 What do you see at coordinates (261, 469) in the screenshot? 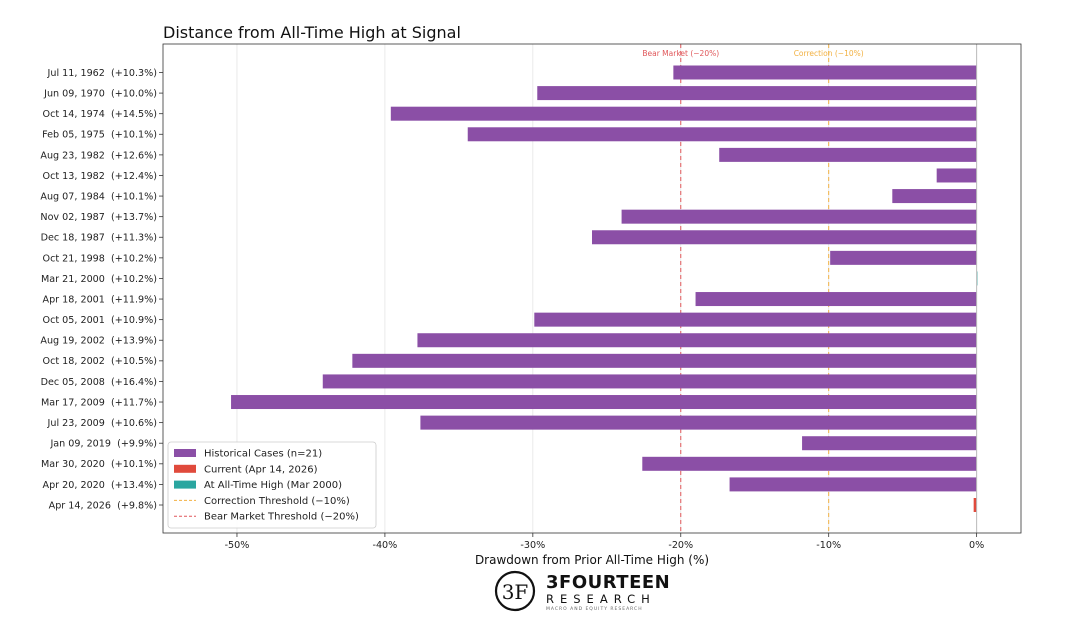
I see `legend-label: Current (Apr 14, 2026)` at bounding box center [261, 469].